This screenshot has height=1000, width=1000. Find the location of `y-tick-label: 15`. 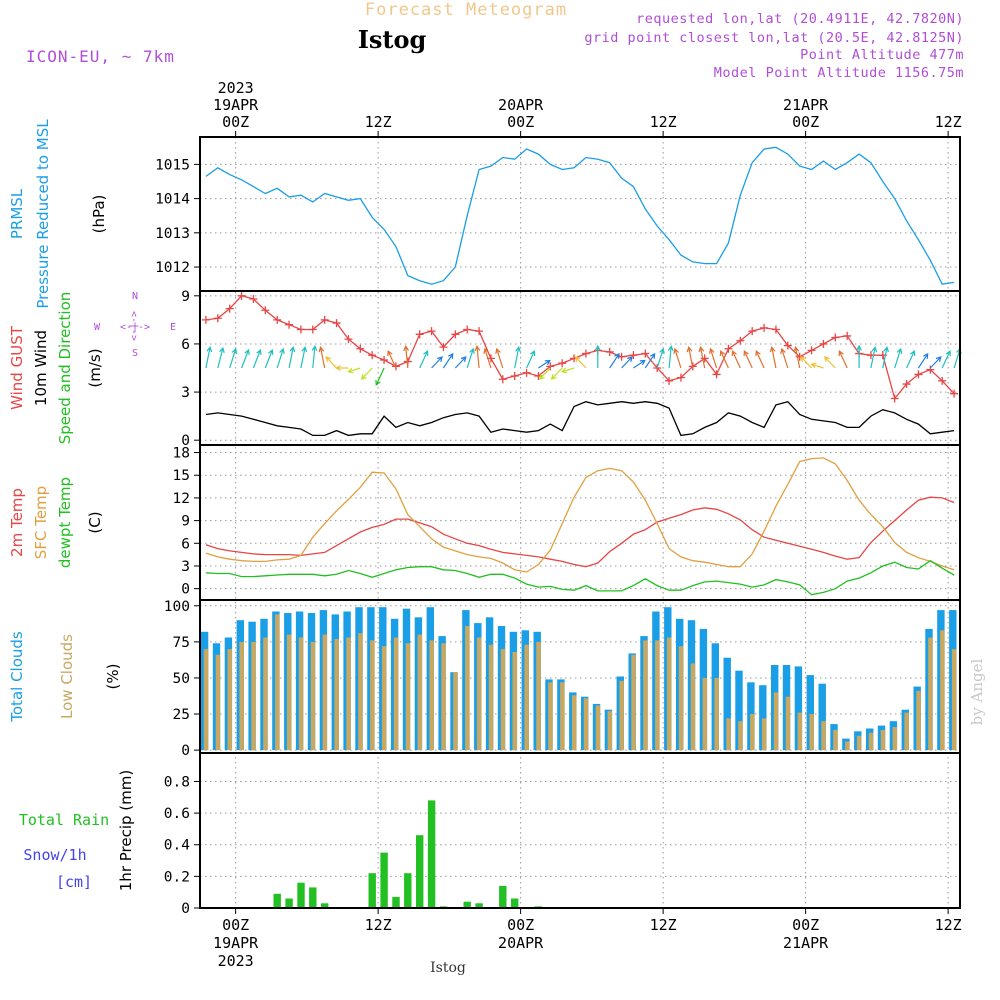

y-tick-label: 15 is located at coordinates (181, 476).